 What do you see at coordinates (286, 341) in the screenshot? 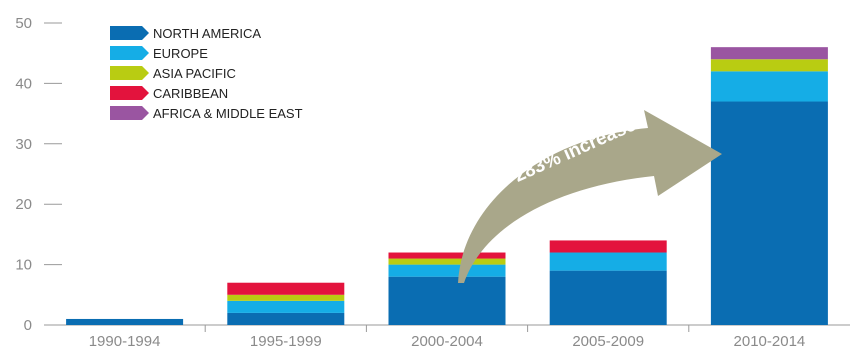
I see `x-tick-label: 1995-1999` at bounding box center [286, 341].